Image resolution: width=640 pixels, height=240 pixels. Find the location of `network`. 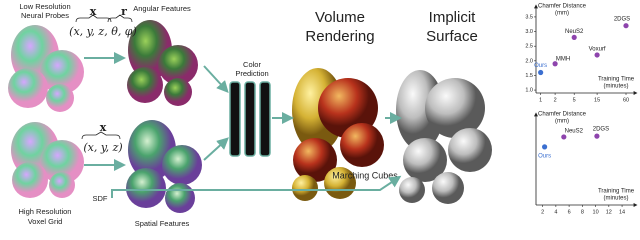

network is located at coordinates (250, 119).